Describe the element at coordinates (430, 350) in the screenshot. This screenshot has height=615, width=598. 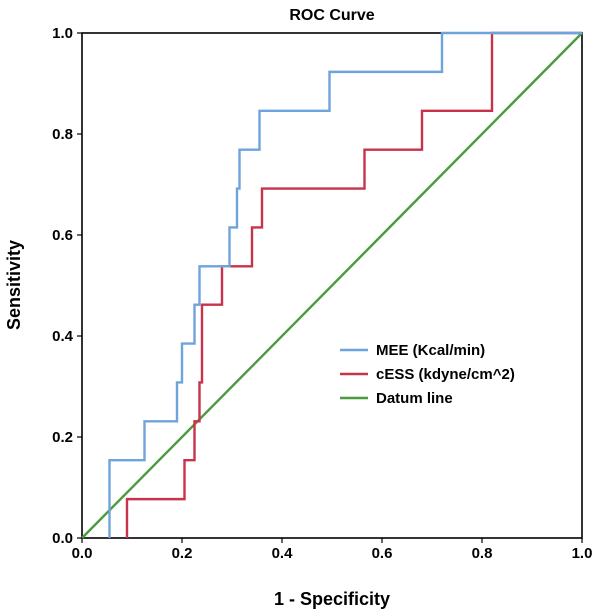
I see `legend-label-0: MEE (Kcal/min)` at that location.